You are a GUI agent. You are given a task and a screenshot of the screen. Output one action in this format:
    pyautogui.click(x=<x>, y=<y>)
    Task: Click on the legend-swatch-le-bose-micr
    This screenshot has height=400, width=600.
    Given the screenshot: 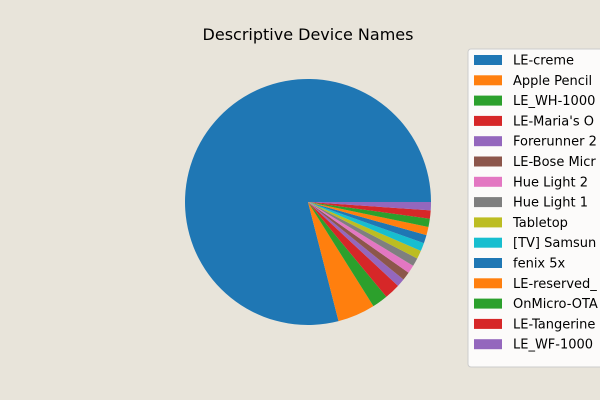 What is the action you would take?
    pyautogui.click(x=488, y=161)
    